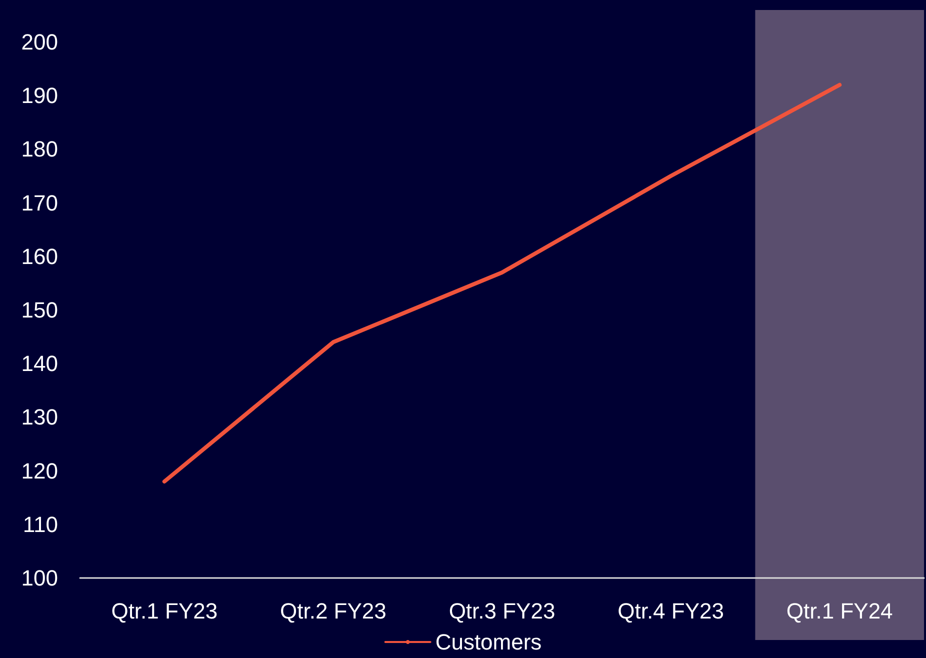 Image resolution: width=926 pixels, height=658 pixels. I want to click on x-tick-label: Qtr.1 FY24, so click(839, 611).